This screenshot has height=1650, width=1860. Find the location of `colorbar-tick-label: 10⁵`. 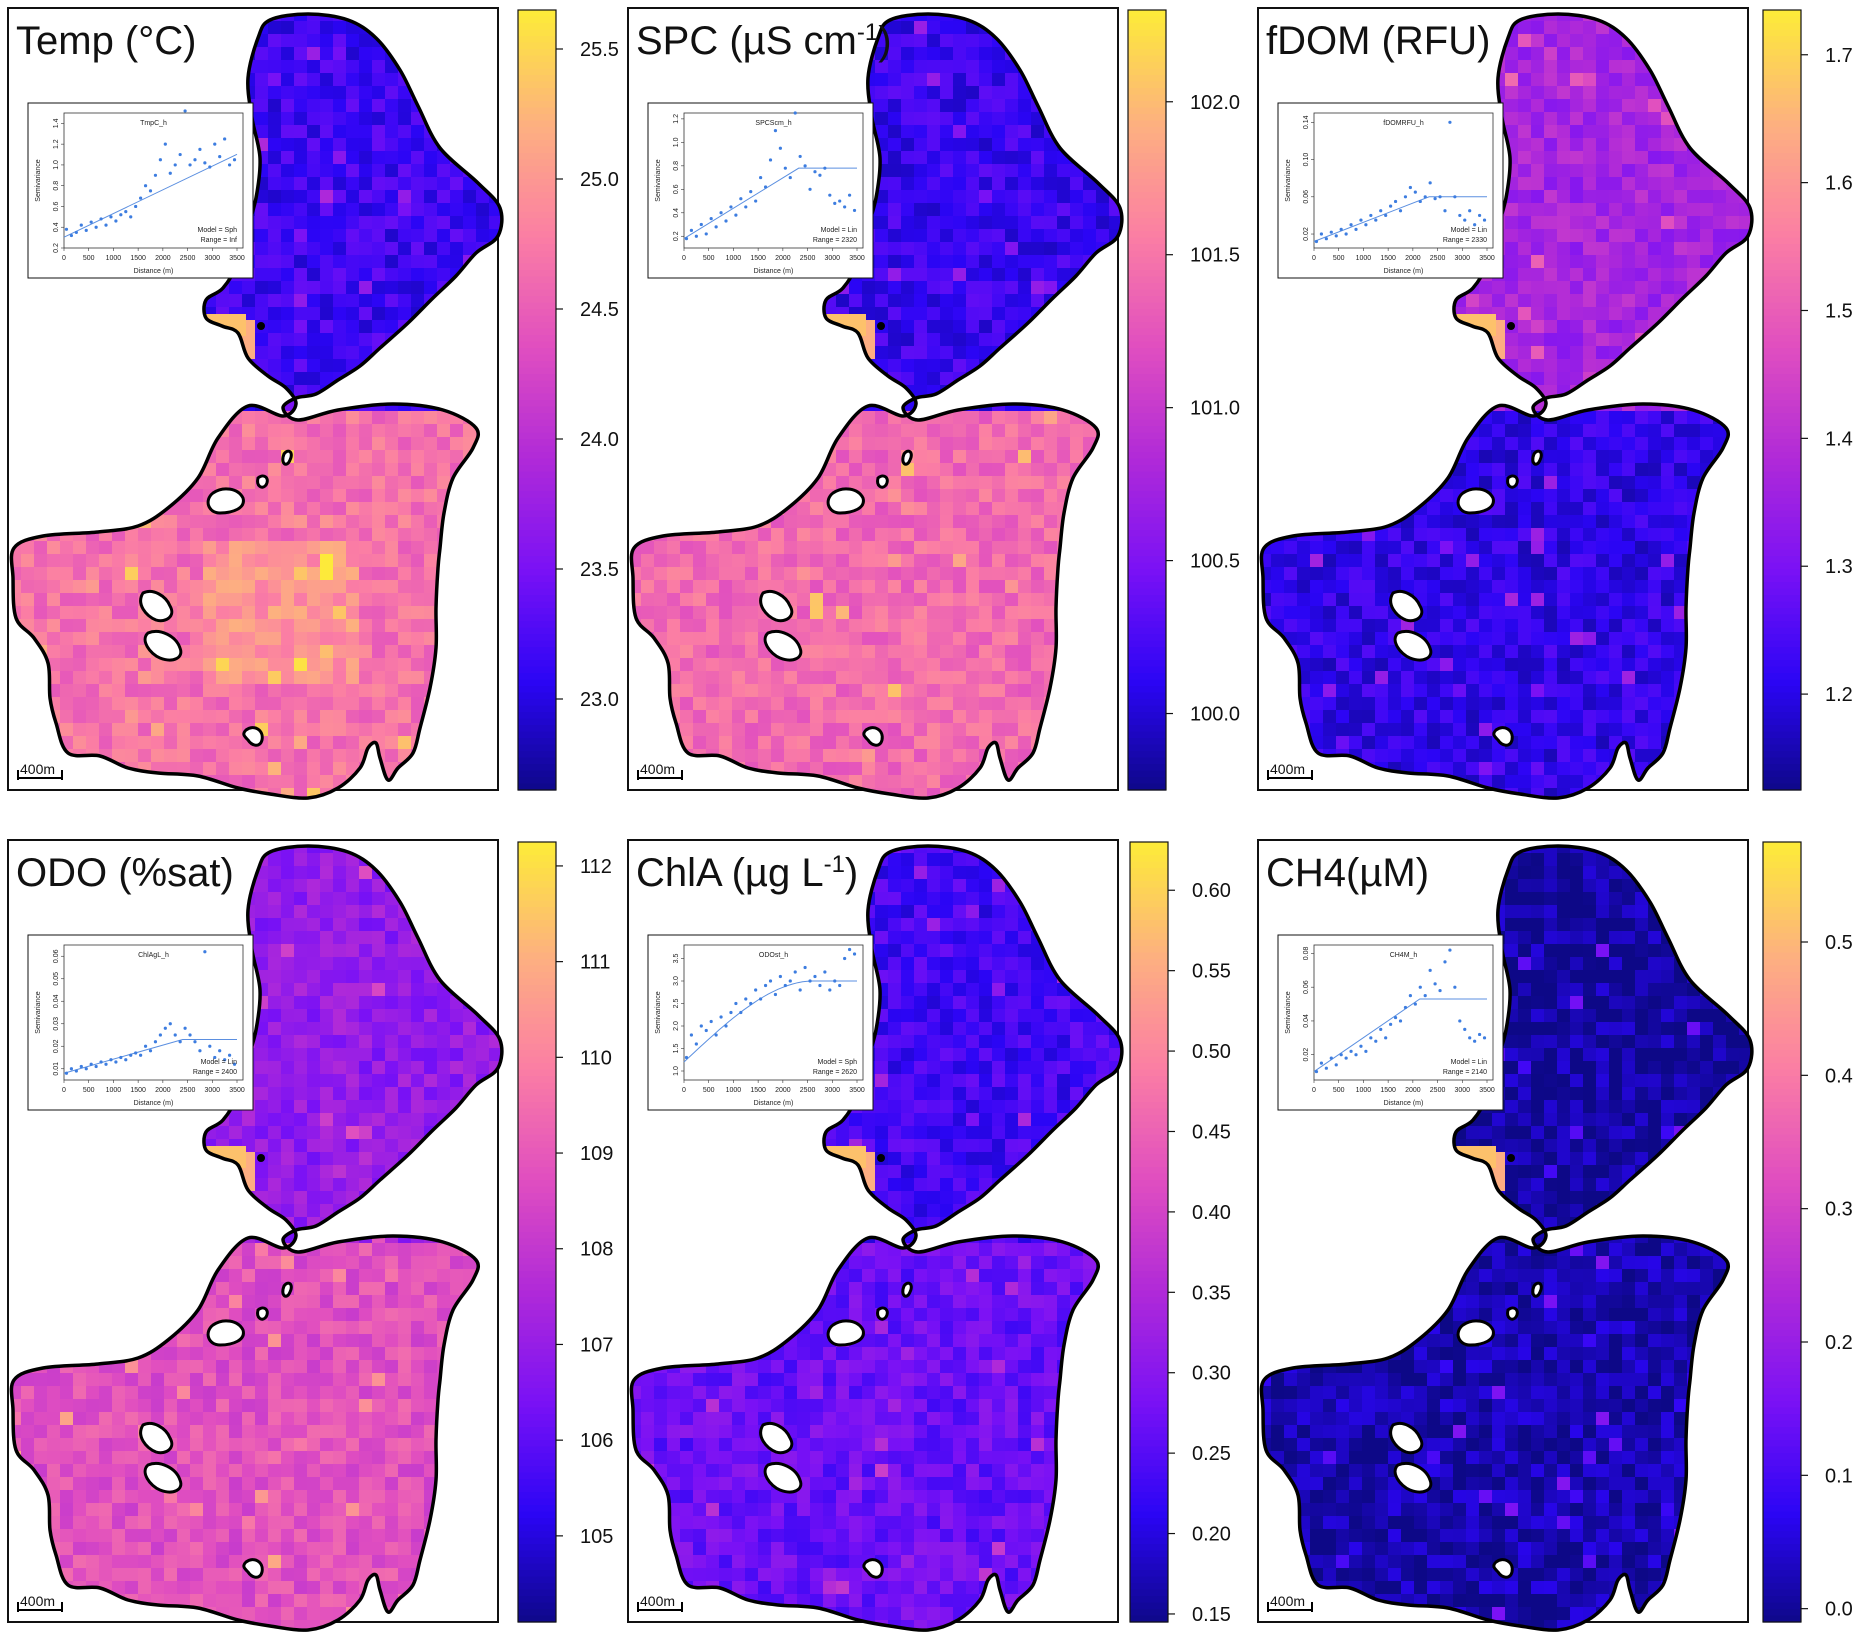

colorbar-tick-label: 10⁵ is located at coordinates (596, 1537).